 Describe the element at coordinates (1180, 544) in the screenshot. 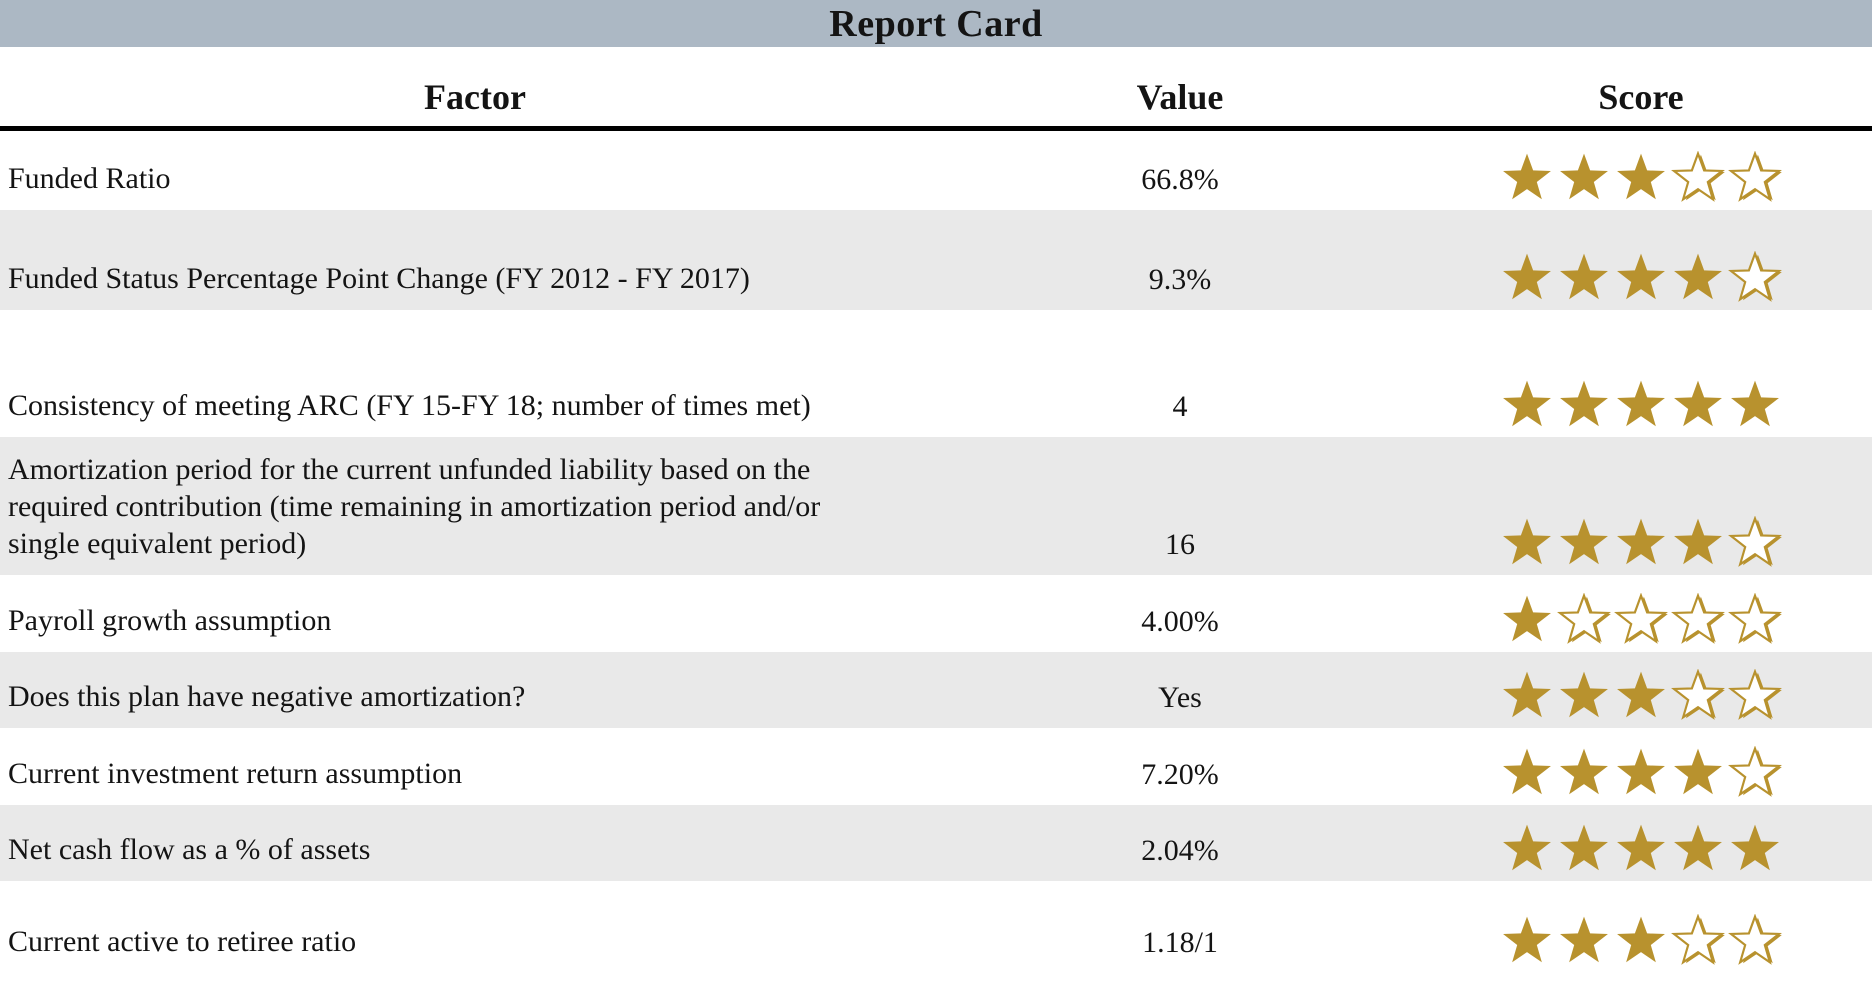

I see `value-cell: 16` at that location.